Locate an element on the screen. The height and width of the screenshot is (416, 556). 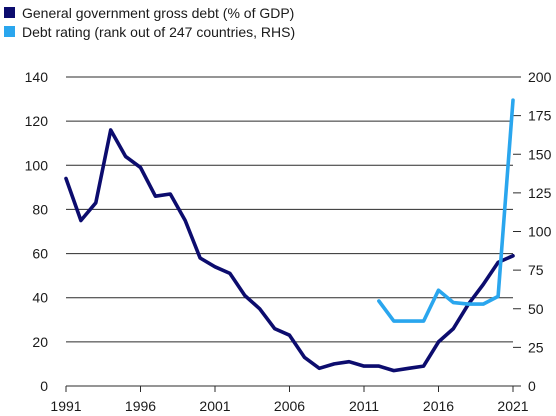
x-tick-label: 2011 is located at coordinates (364, 406).